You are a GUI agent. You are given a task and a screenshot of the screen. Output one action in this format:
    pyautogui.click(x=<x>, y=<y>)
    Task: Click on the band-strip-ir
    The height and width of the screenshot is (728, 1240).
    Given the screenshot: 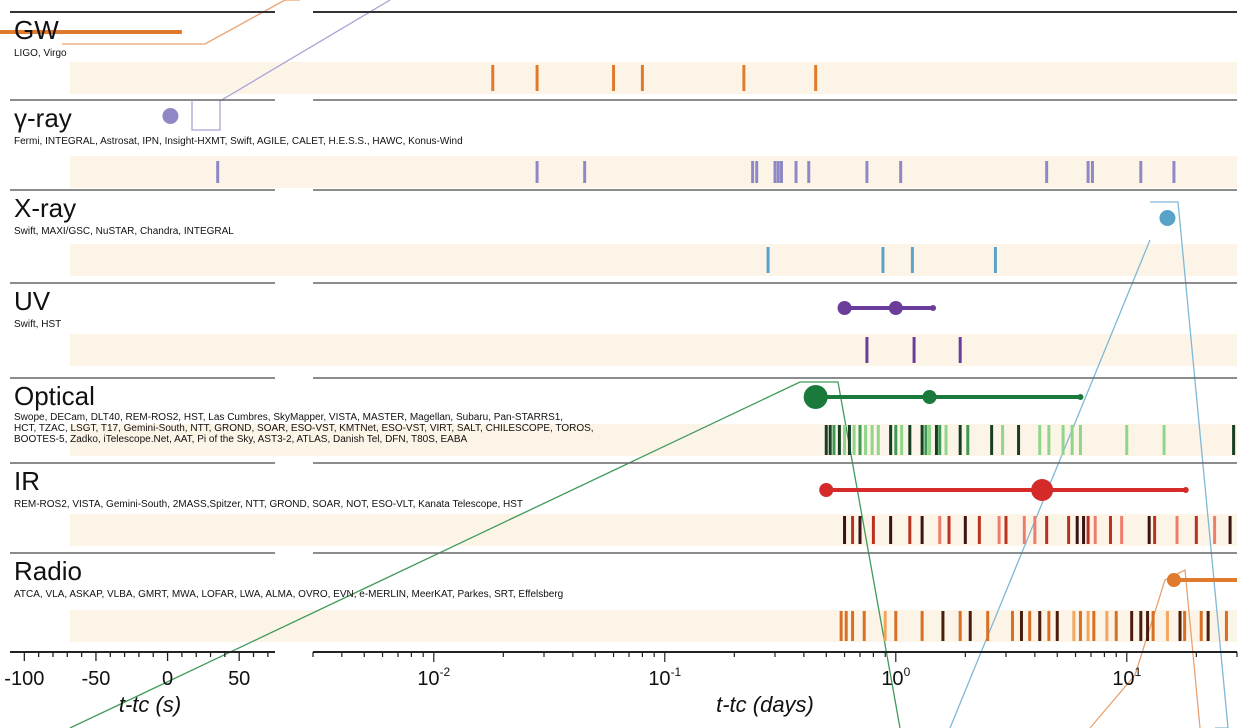 What is the action you would take?
    pyautogui.click(x=653, y=530)
    